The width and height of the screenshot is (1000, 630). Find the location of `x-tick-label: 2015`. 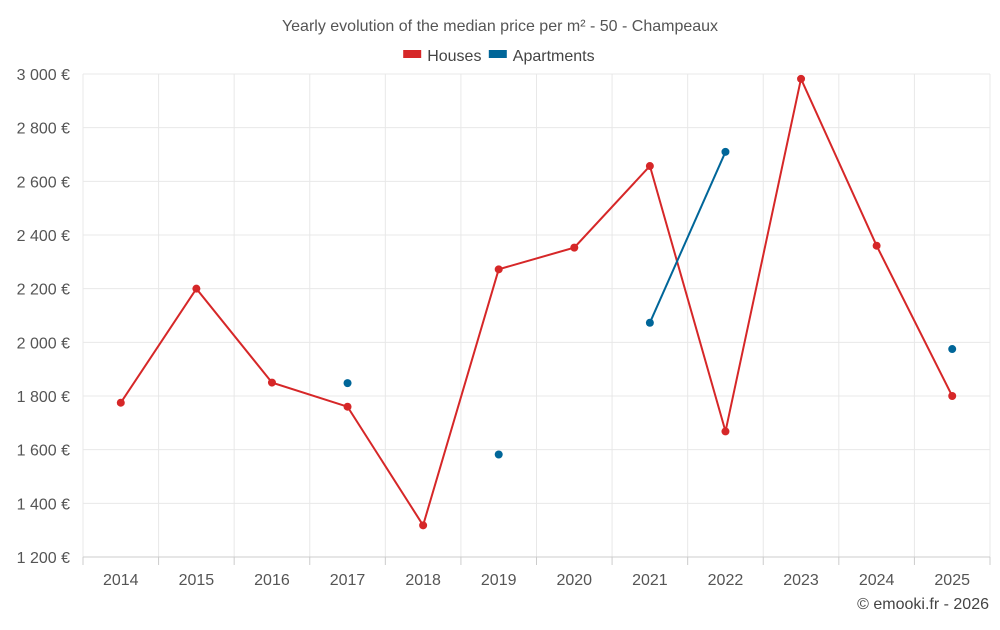

x-tick-label: 2015 is located at coordinates (197, 580).